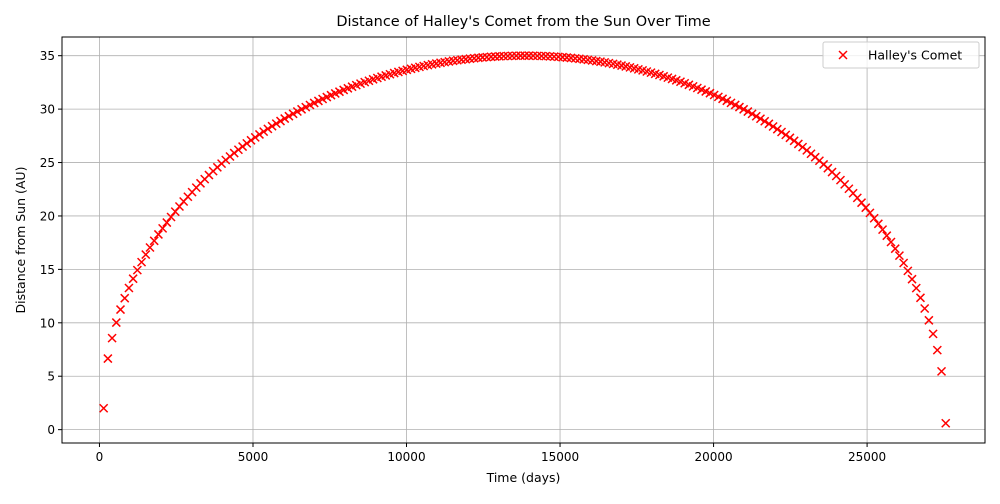  What do you see at coordinates (560, 457) in the screenshot?
I see `x-tick-label: 15000` at bounding box center [560, 457].